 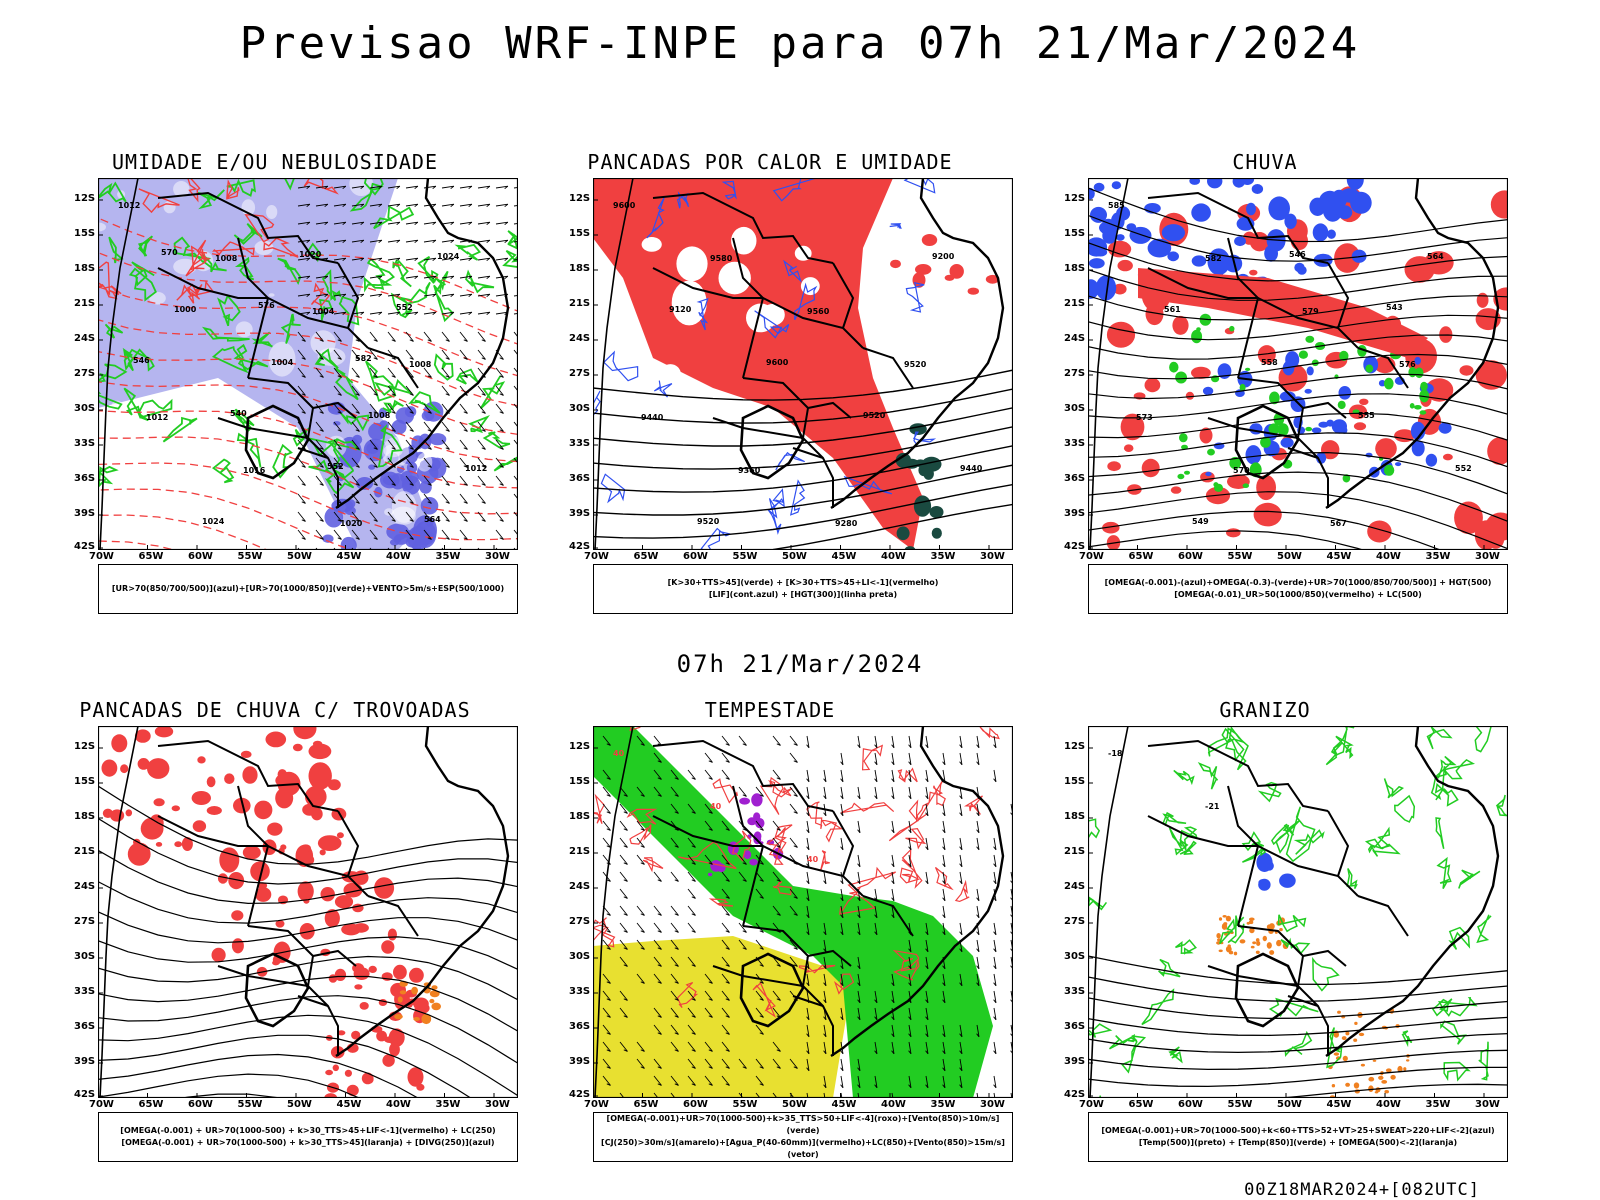 I want to click on isoline-label: 9120, so click(x=680, y=309).